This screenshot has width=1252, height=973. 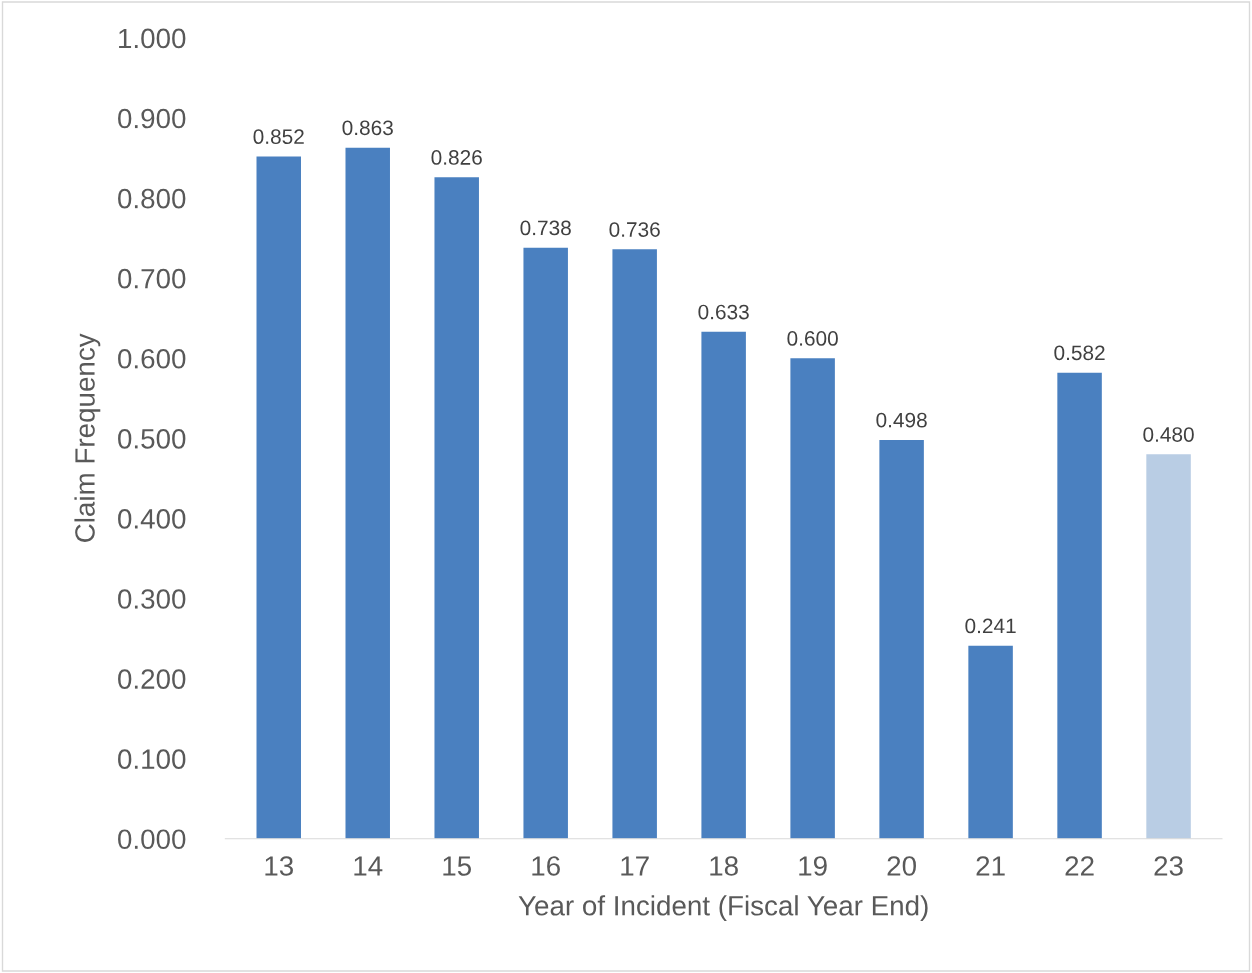 What do you see at coordinates (901, 866) in the screenshot?
I see `x-tick-label: 20` at bounding box center [901, 866].